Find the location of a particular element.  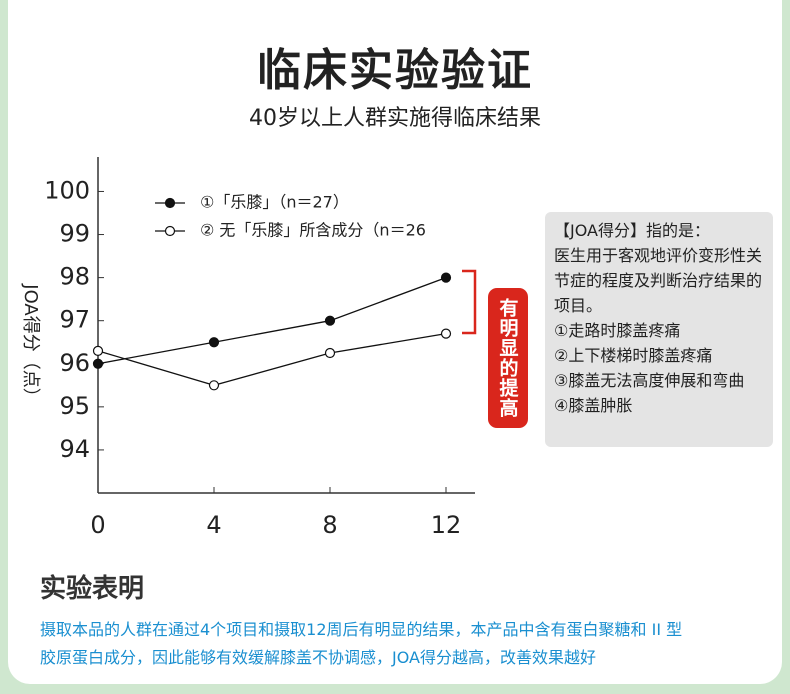

page-title: 临床实验验证 is located at coordinates (395, 70).